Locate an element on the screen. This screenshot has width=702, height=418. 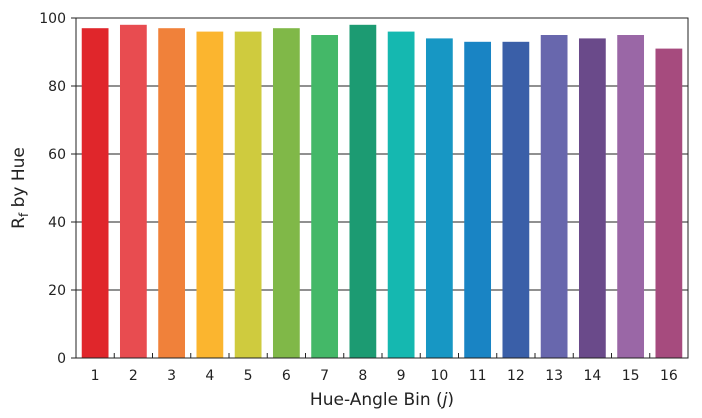
x-tick-label-2: 2 is located at coordinates (133, 376).